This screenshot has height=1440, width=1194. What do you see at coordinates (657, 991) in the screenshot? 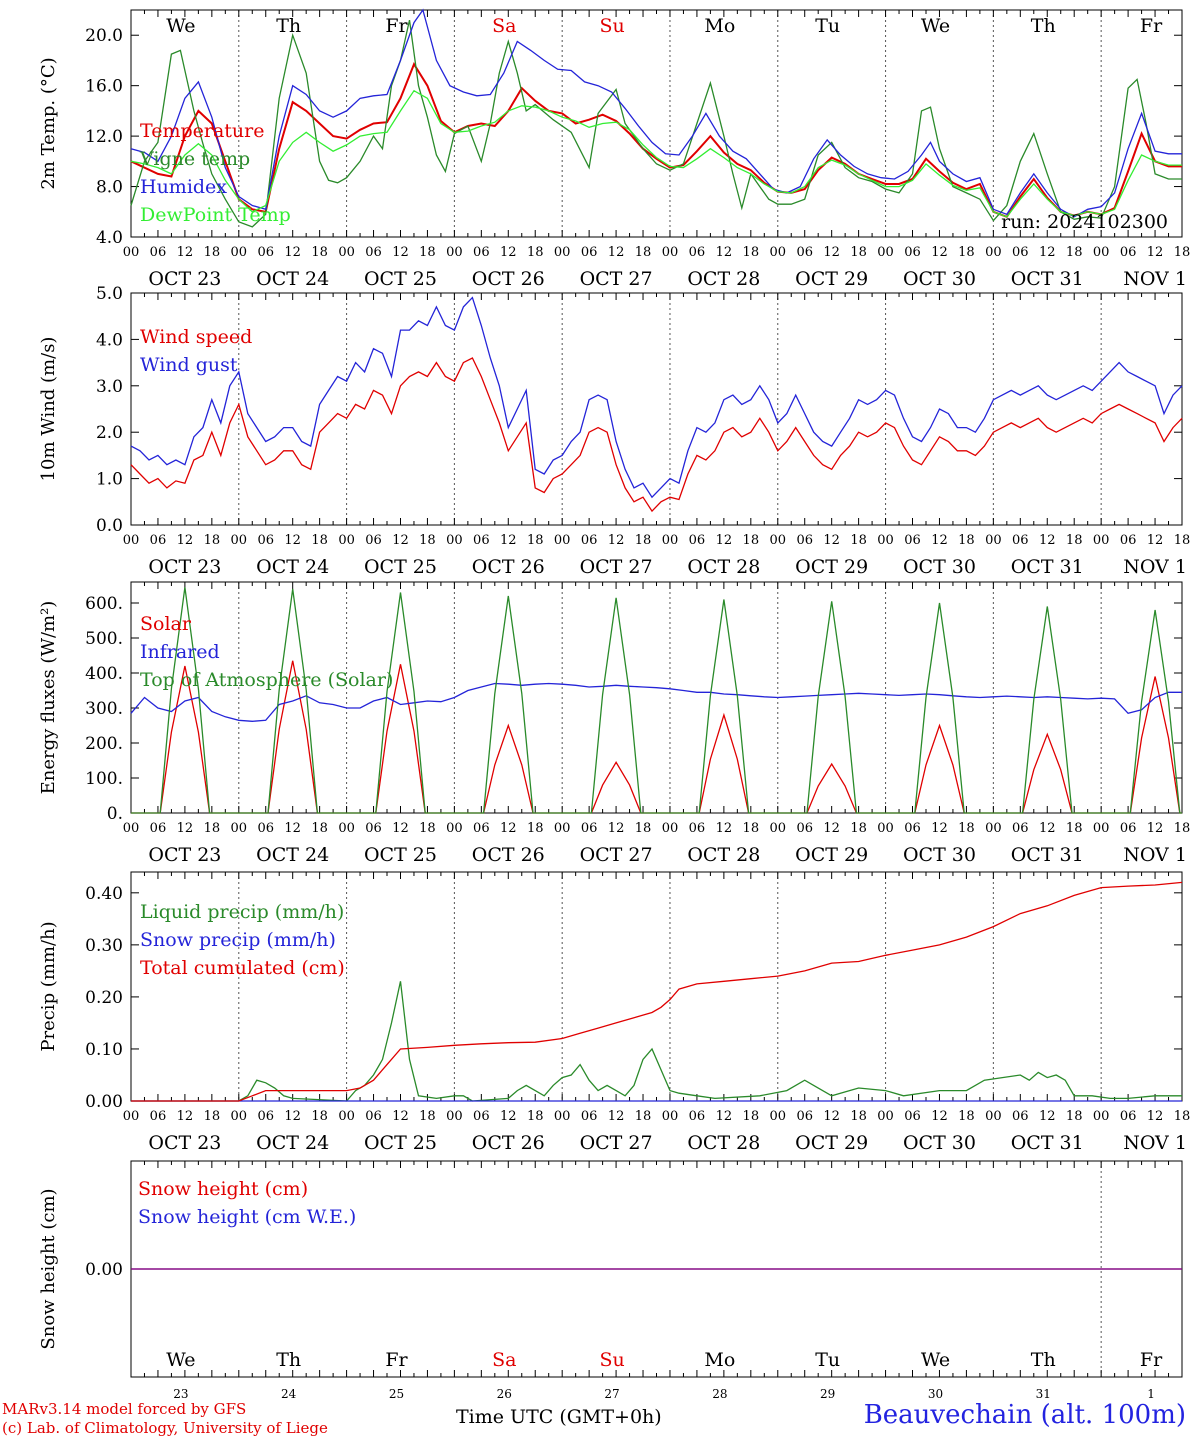
I see `series-line-total-cumulated-cm-` at bounding box center [657, 991].